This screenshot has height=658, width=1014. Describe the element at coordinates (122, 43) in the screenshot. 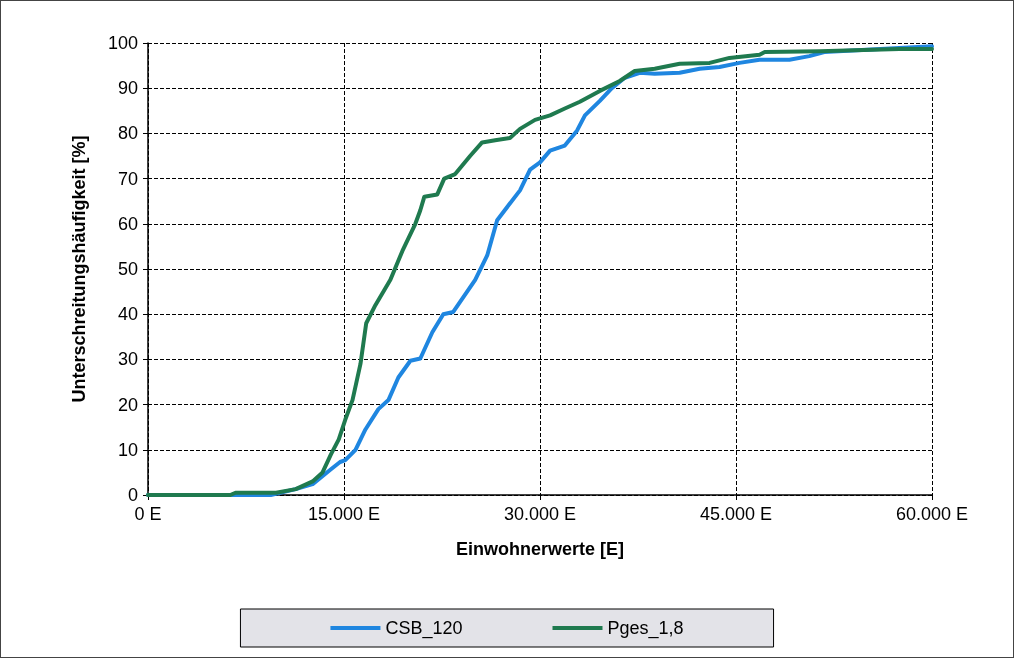

I see `y-tick-label: 100` at that location.